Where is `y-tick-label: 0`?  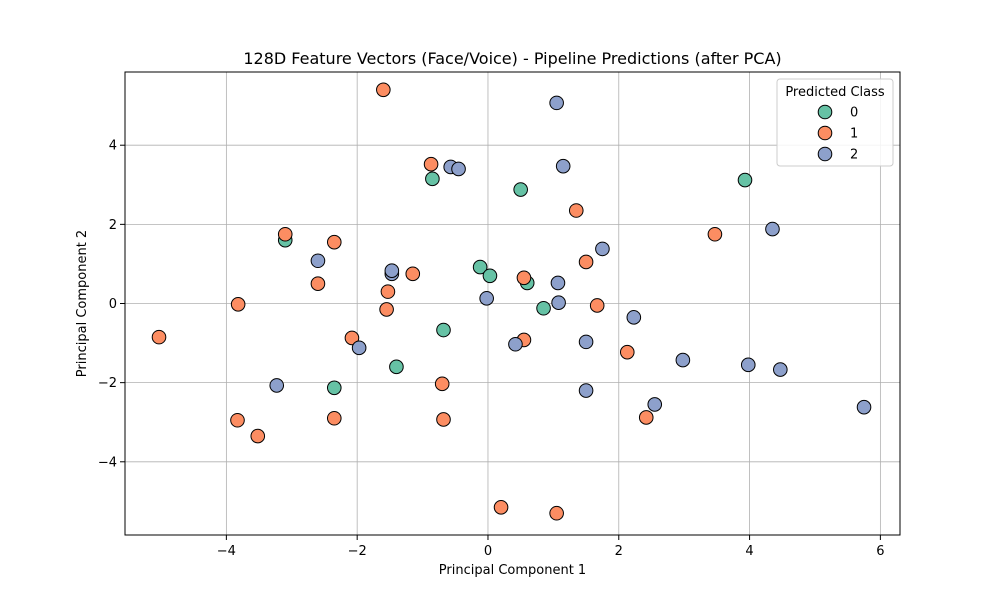 y-tick-label: 0 is located at coordinates (113, 304).